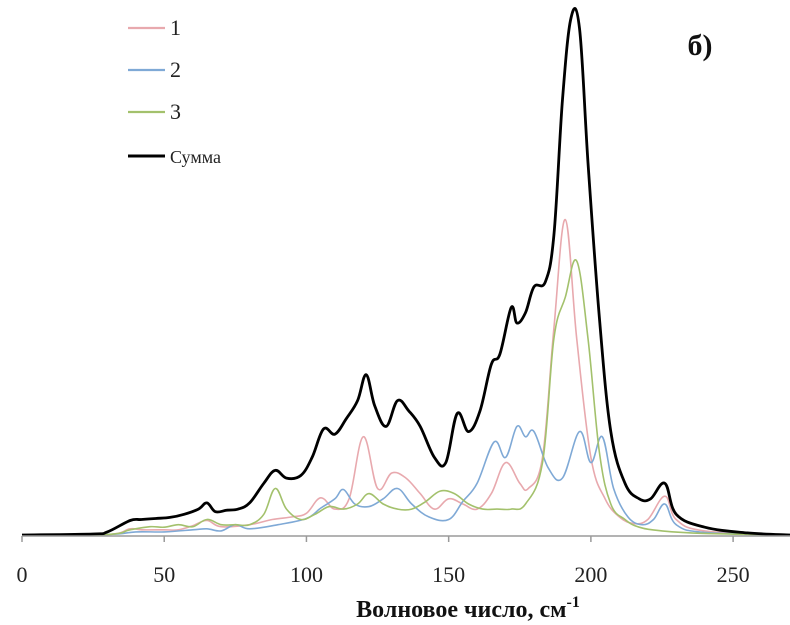 Image resolution: width=790 pixels, height=625 pixels. What do you see at coordinates (700, 45) in the screenshot?
I see `panel-label: б)` at bounding box center [700, 45].